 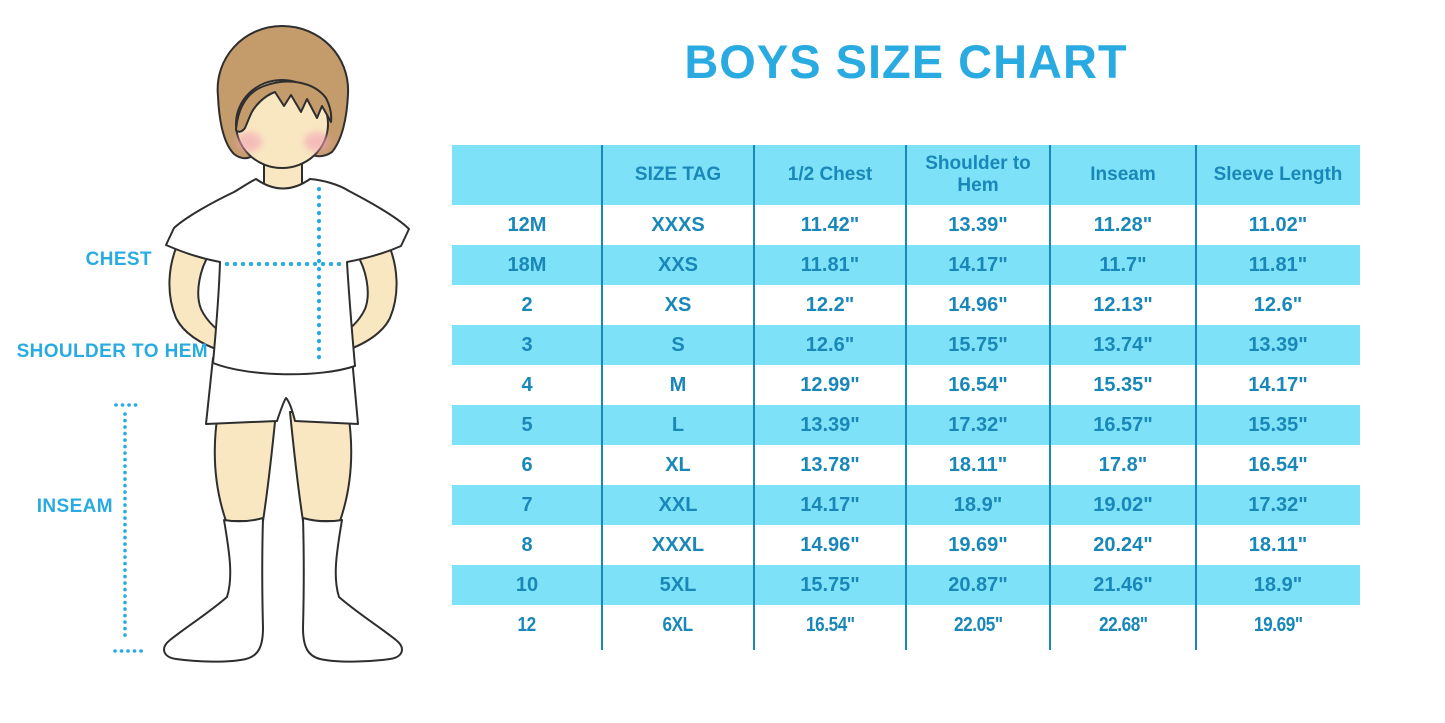 I want to click on table-cell: XS, so click(x=678, y=304).